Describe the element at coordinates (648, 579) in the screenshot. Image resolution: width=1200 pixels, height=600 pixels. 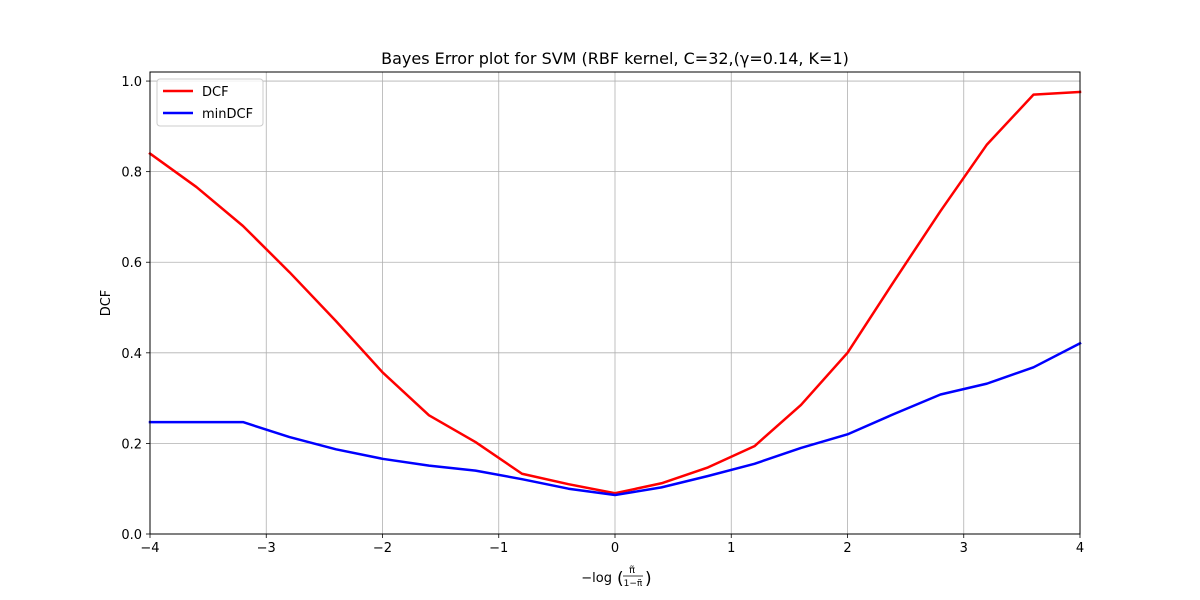
I see `x-axis-label-right-paren: )` at that location.